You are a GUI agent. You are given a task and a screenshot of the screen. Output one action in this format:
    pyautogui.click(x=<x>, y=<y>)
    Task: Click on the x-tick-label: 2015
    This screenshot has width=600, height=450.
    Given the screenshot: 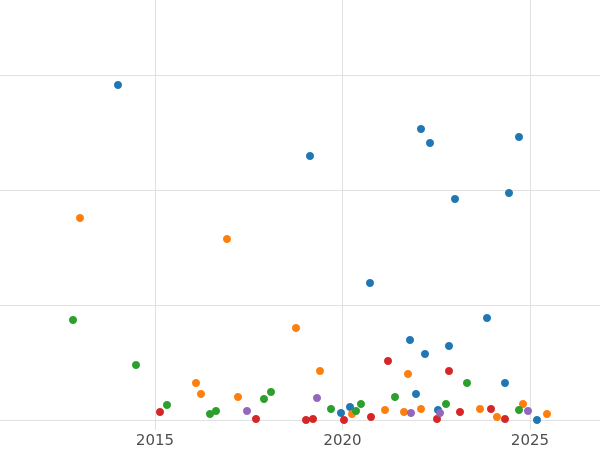 What is the action you would take?
    pyautogui.click(x=155, y=440)
    